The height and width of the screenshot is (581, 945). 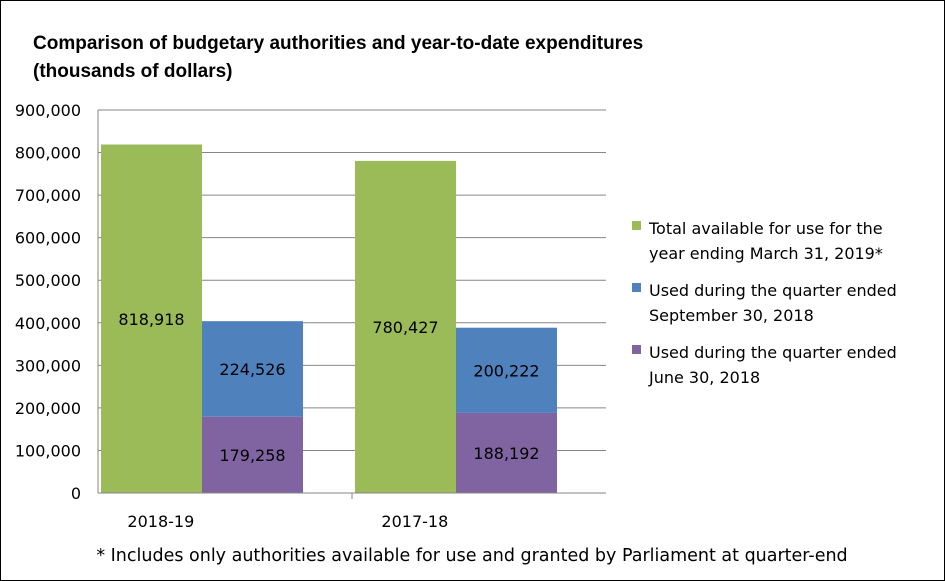 I want to click on x-category-label-0: 2018-19, so click(x=160, y=521).